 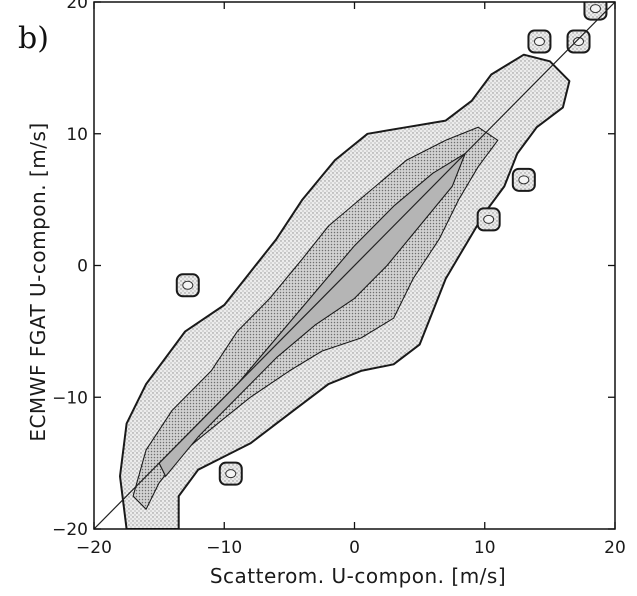 What do you see at coordinates (77, 6) in the screenshot?
I see `y-tick-label: 20` at bounding box center [77, 6].